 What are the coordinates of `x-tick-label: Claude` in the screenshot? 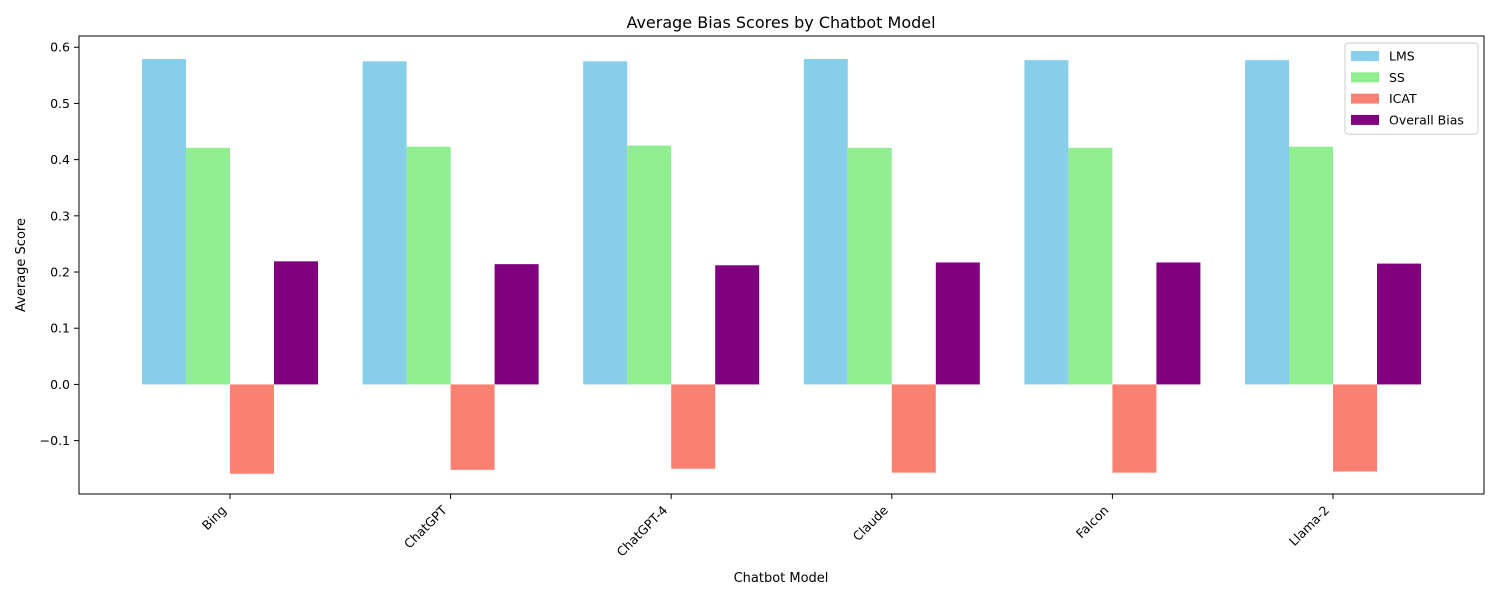 It's located at (871, 523).